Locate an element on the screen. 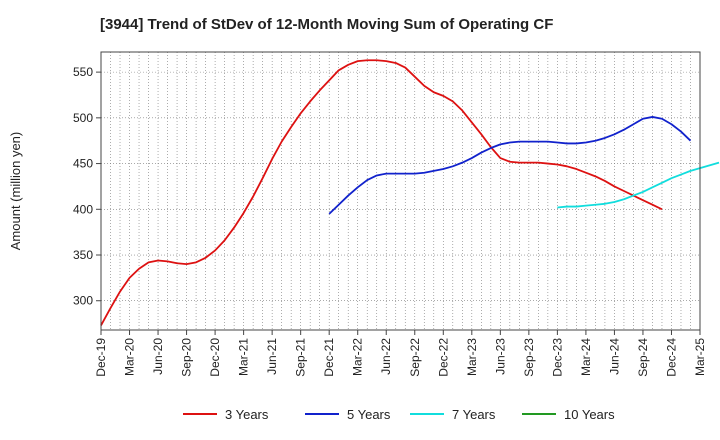 Image resolution: width=720 pixels, height=440 pixels. x-tick-label: Dec-24 is located at coordinates (671, 357).